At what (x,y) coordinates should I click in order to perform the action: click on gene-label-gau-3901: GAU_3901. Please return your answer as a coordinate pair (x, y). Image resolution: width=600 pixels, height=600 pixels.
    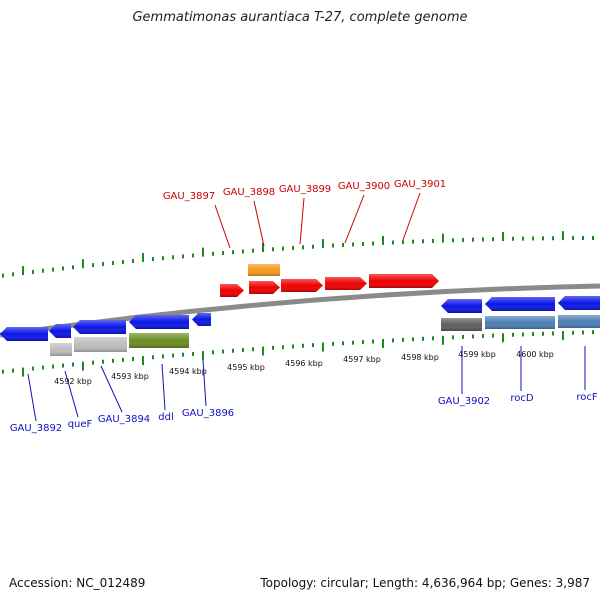
    Looking at the image, I should click on (420, 184).